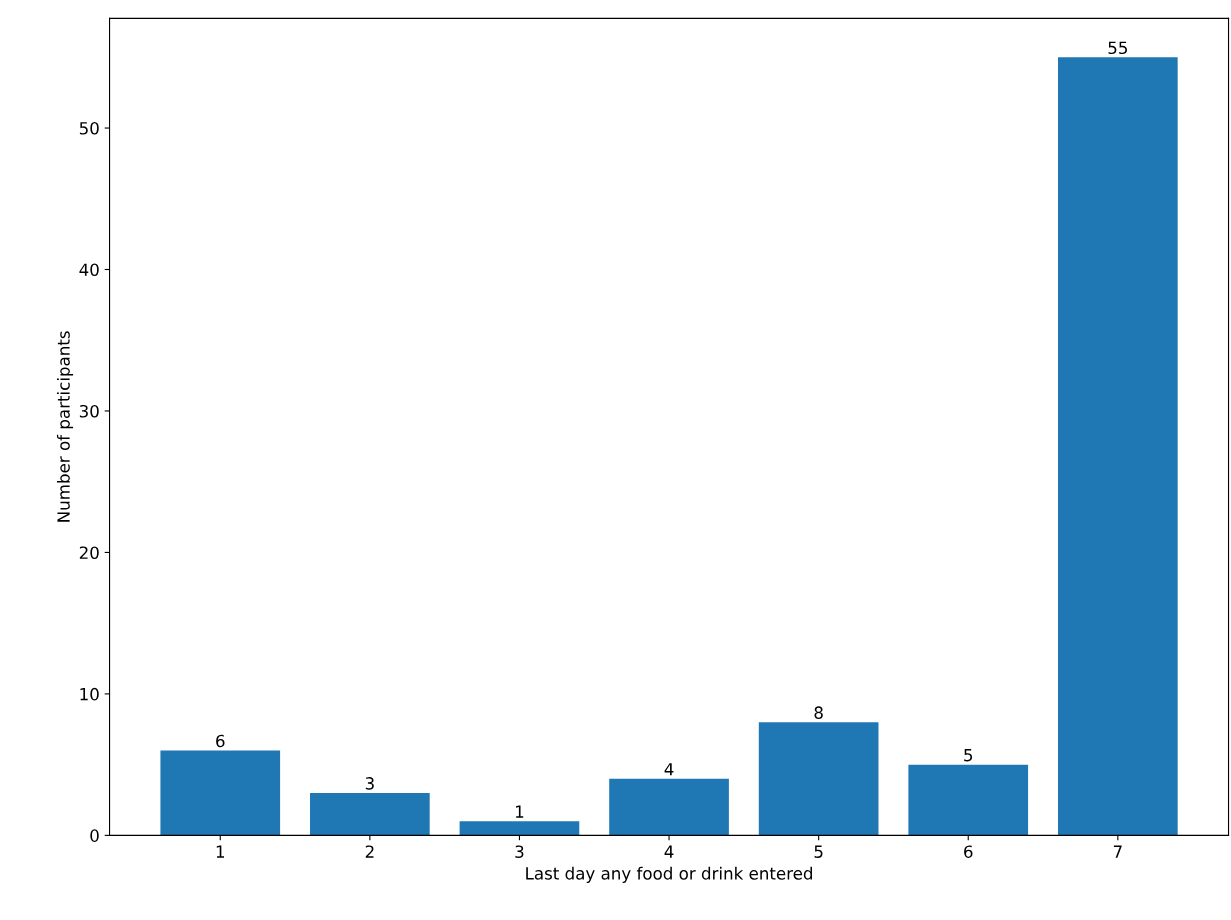 The width and height of the screenshot is (1231, 920). I want to click on data-label: 1, so click(519, 811).